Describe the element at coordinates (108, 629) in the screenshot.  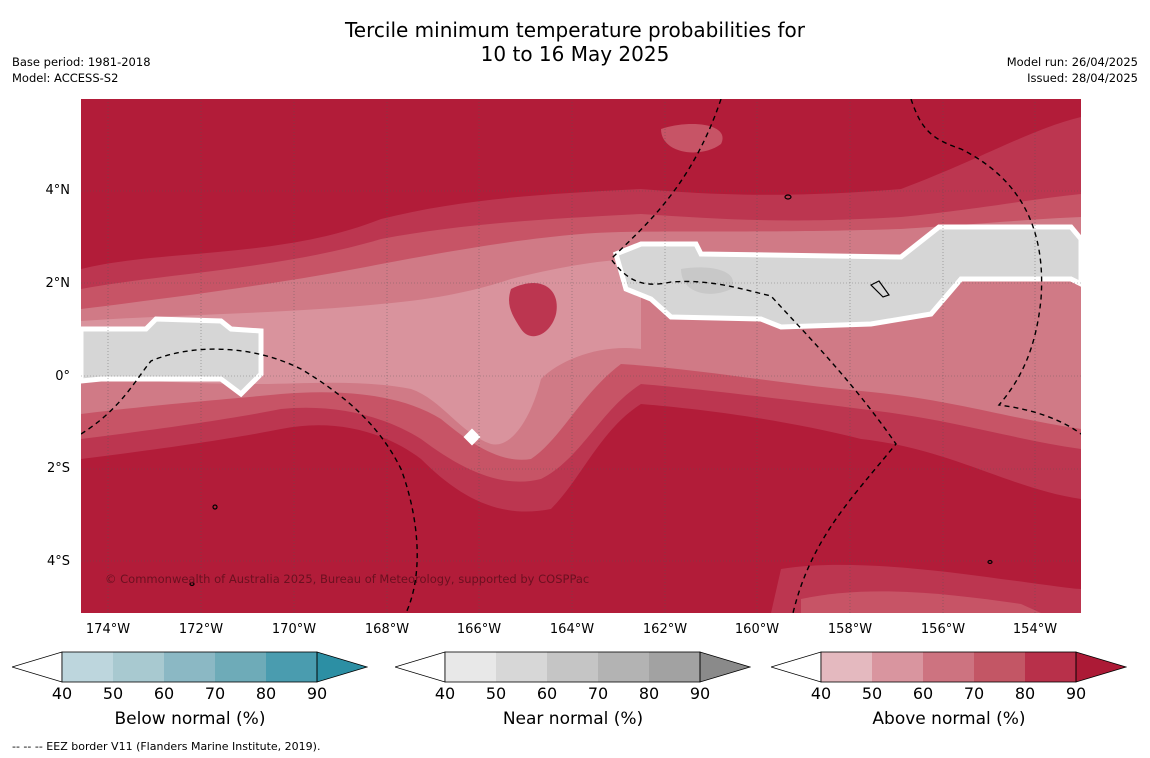
I see `lon-label: 174°W` at that location.